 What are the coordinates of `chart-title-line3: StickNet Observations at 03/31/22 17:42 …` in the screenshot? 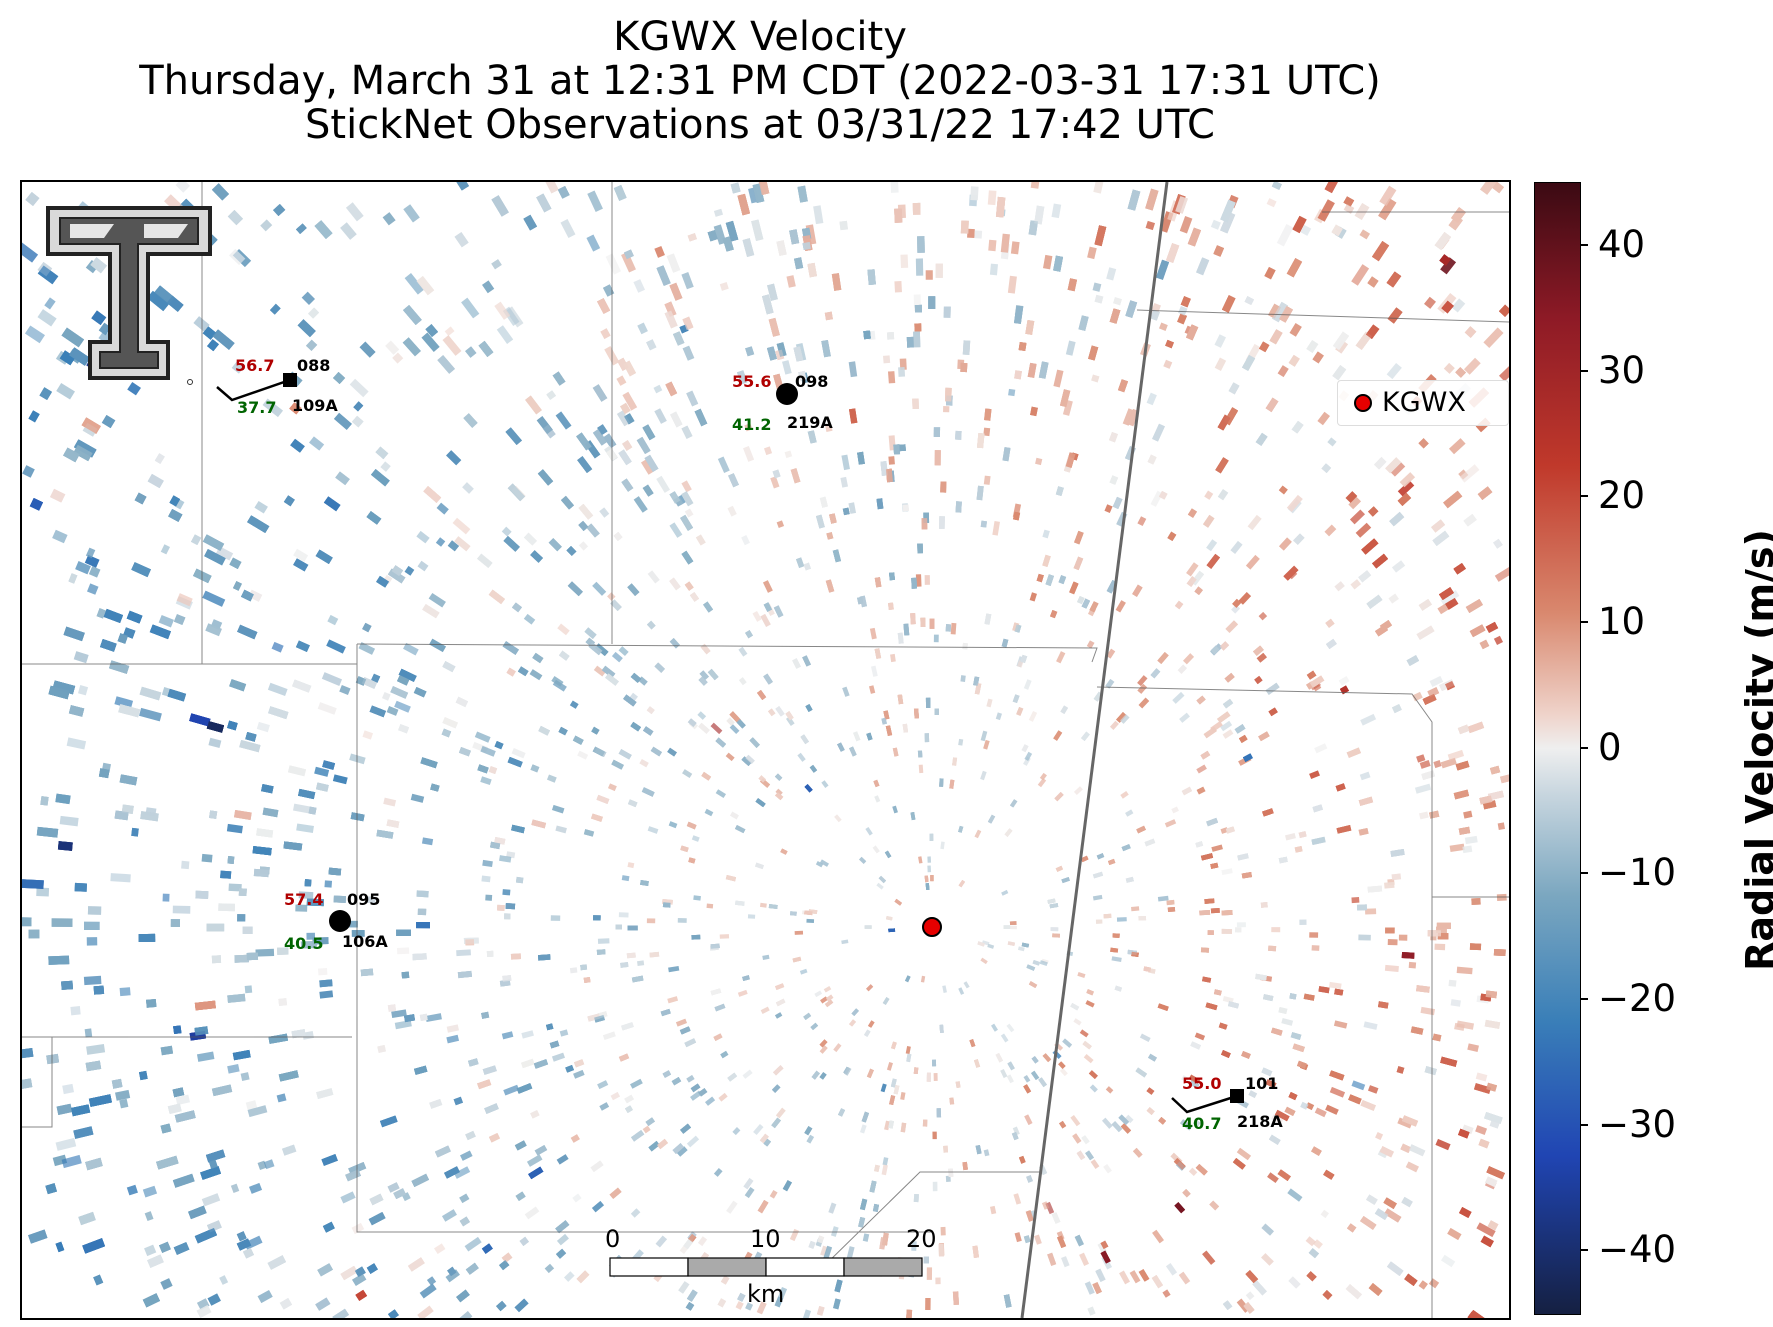 It's located at (760, 125).